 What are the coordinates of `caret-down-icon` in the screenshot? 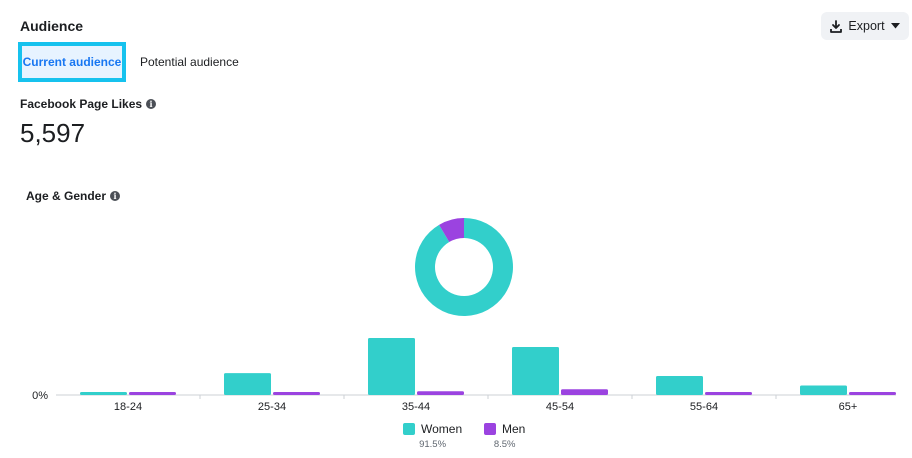 It's located at (895, 26).